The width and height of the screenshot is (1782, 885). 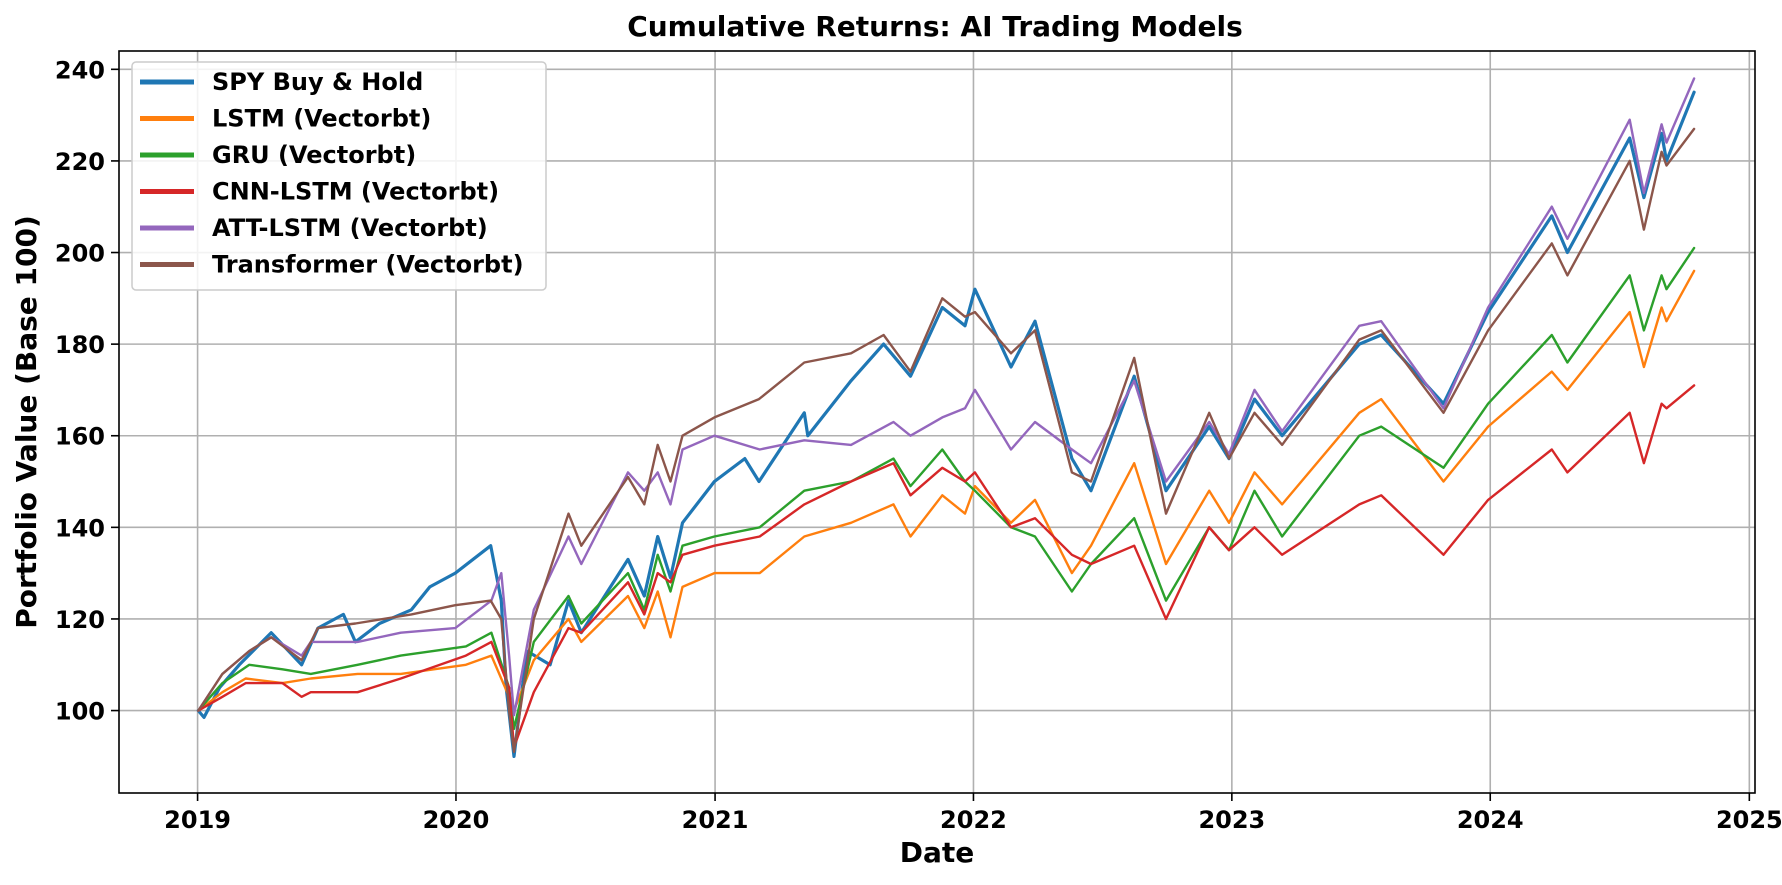 I want to click on x-tick-label: 2019, so click(x=197, y=820).